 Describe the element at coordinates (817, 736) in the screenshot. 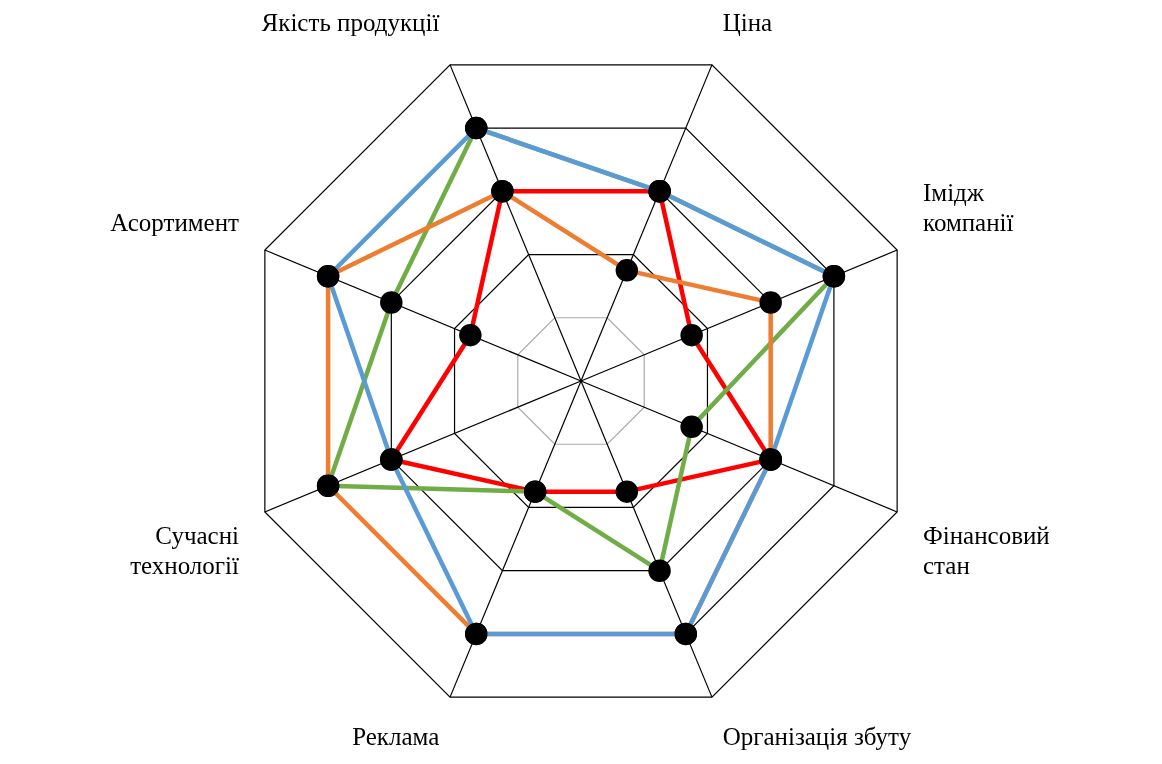

I see `spoke-label: Організація збуту` at that location.